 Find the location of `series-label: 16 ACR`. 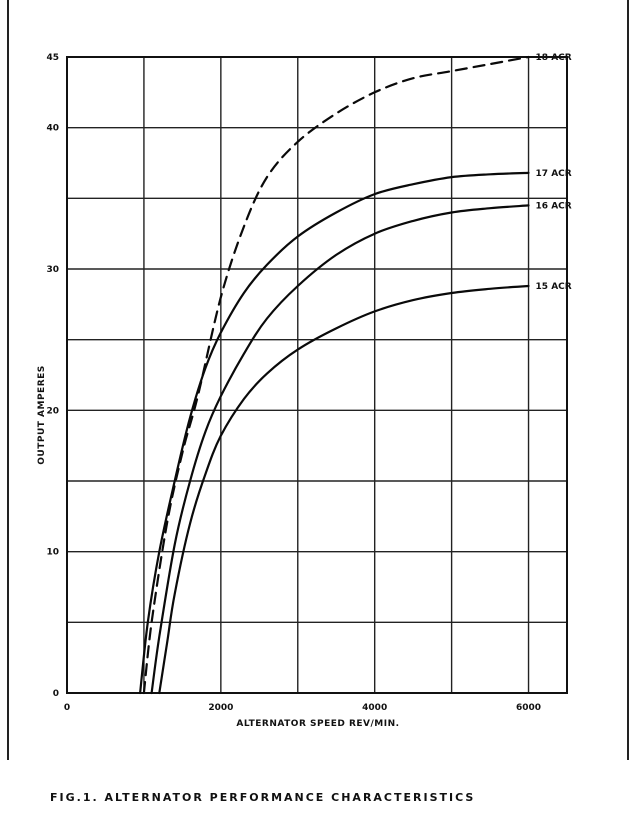

series-label: 16 ACR is located at coordinates (554, 206).